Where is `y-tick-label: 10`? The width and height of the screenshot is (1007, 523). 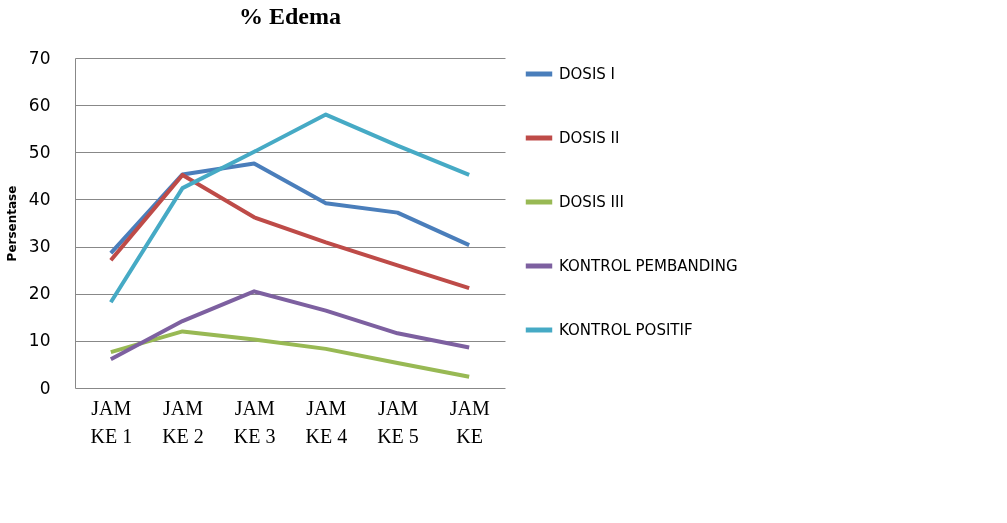
y-tick-label: 10 is located at coordinates (39, 340).